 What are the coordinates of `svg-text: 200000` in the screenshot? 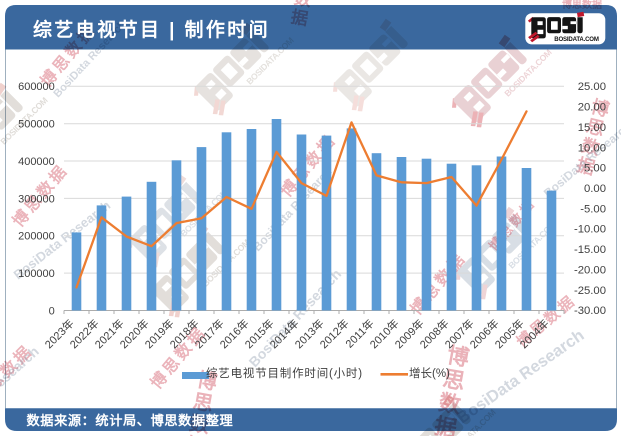 It's located at (36, 237).